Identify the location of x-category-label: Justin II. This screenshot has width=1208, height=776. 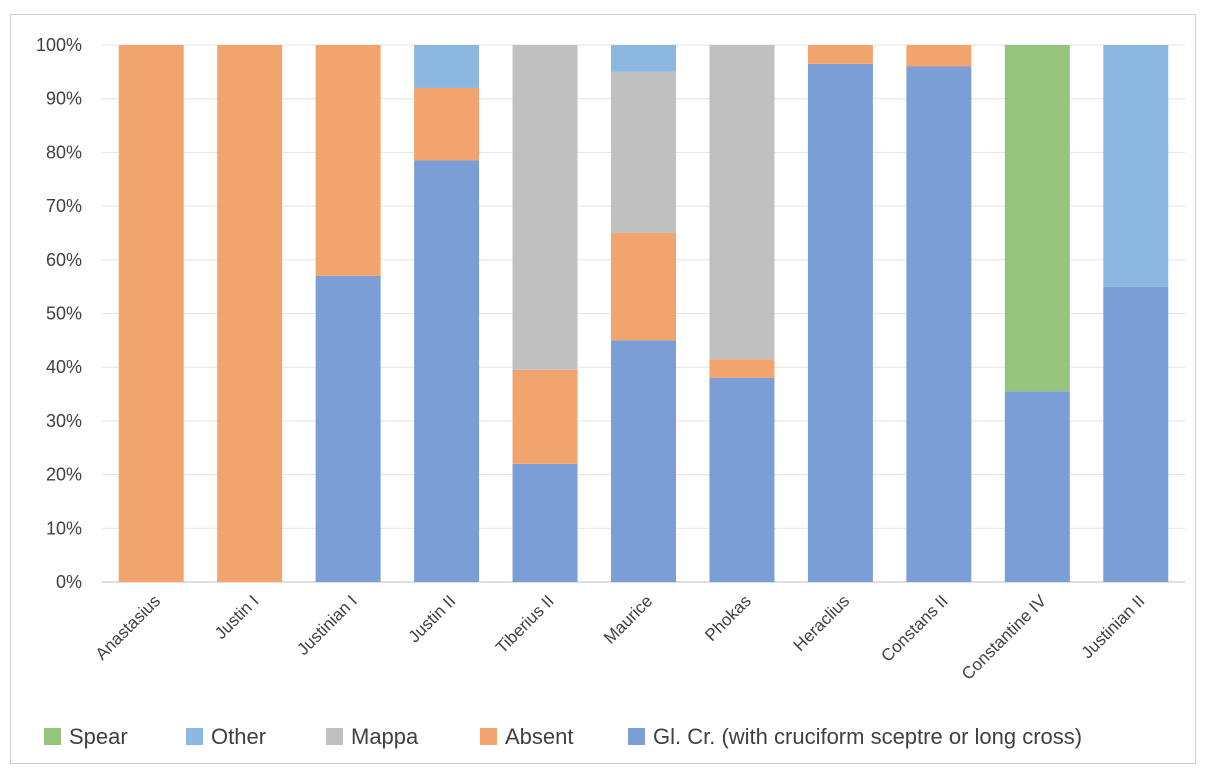
(432, 618).